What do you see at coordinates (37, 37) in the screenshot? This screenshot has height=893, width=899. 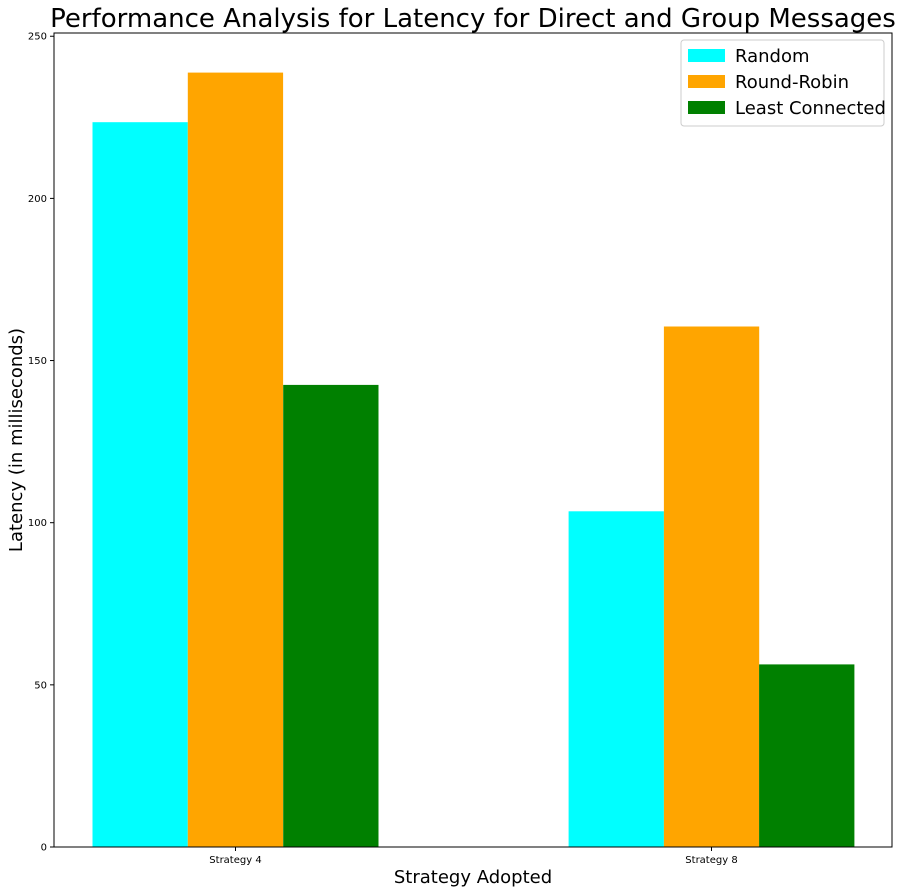 I see `y-tick-label: 250` at bounding box center [37, 37].